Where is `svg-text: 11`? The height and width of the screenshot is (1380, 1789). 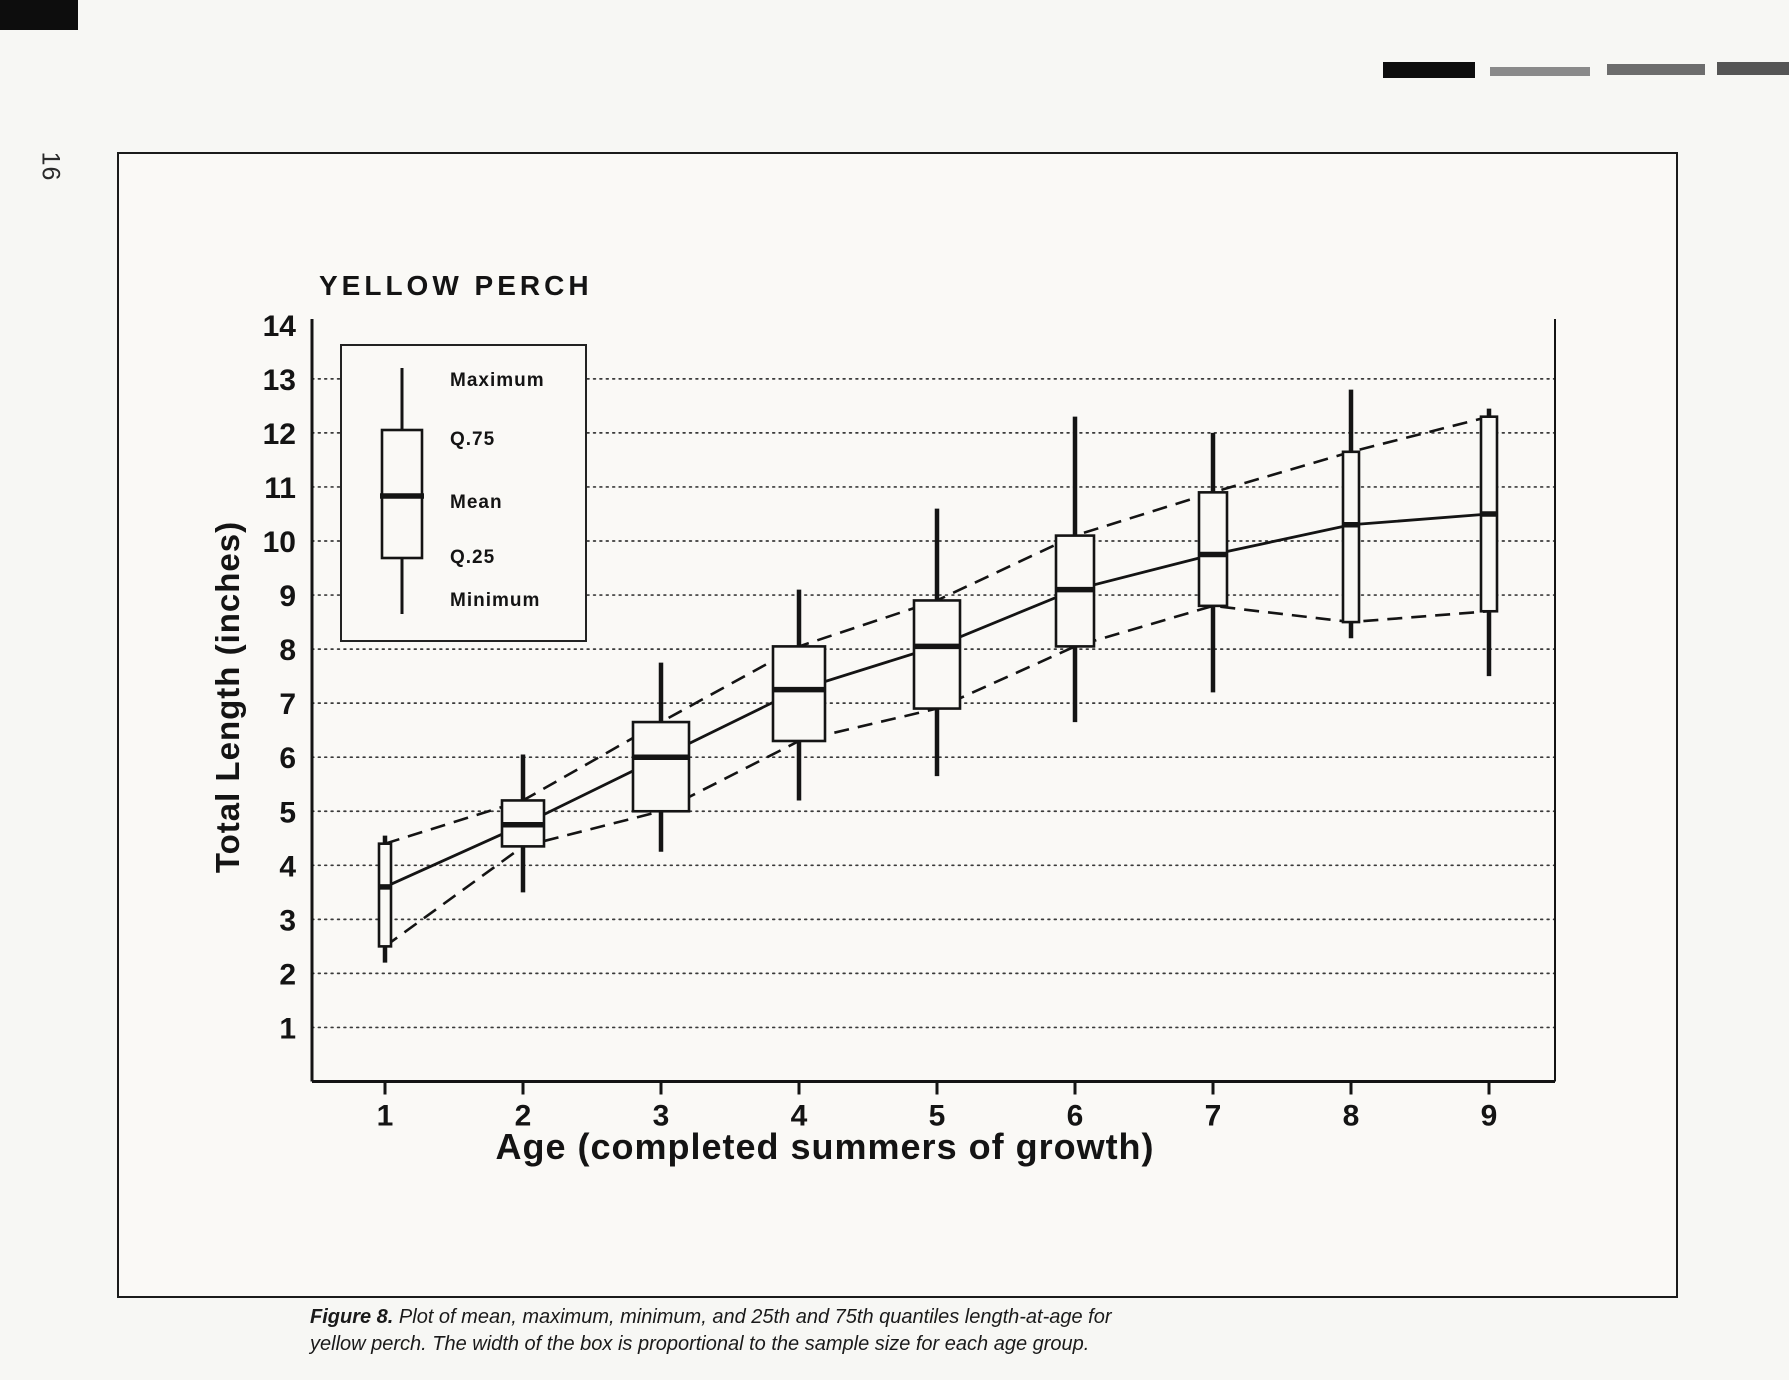 svg-text: 11 is located at coordinates (280, 488).